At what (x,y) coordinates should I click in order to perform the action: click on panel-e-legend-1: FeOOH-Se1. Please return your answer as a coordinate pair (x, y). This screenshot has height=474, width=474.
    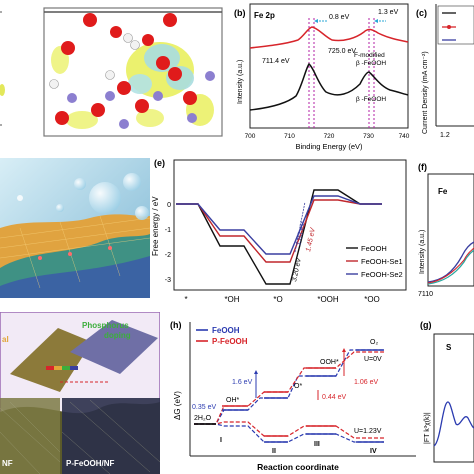
    Looking at the image, I should click on (382, 261).